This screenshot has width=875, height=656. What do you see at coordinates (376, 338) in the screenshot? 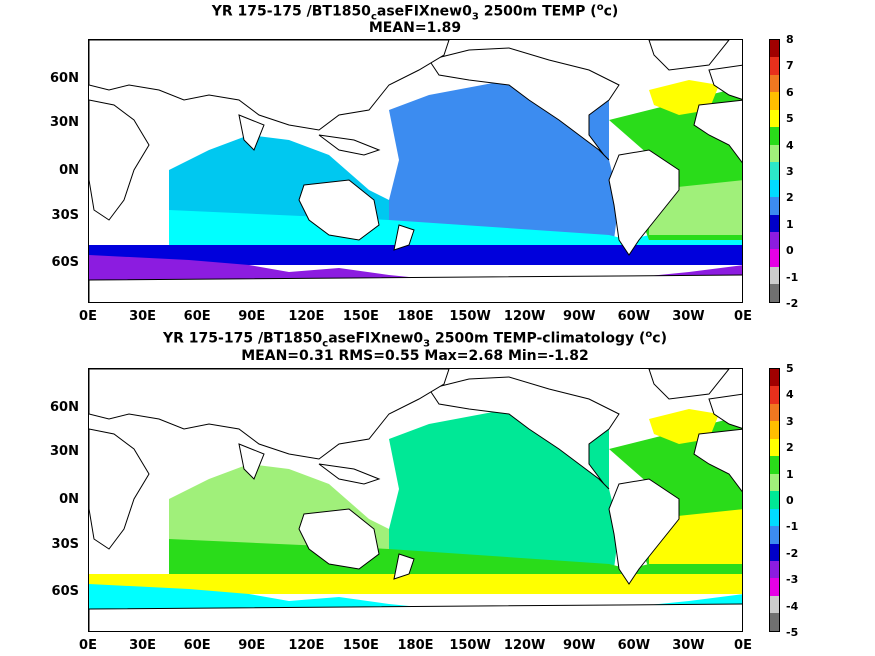
I see `title-part: aseFIXnew0` at bounding box center [376, 338].